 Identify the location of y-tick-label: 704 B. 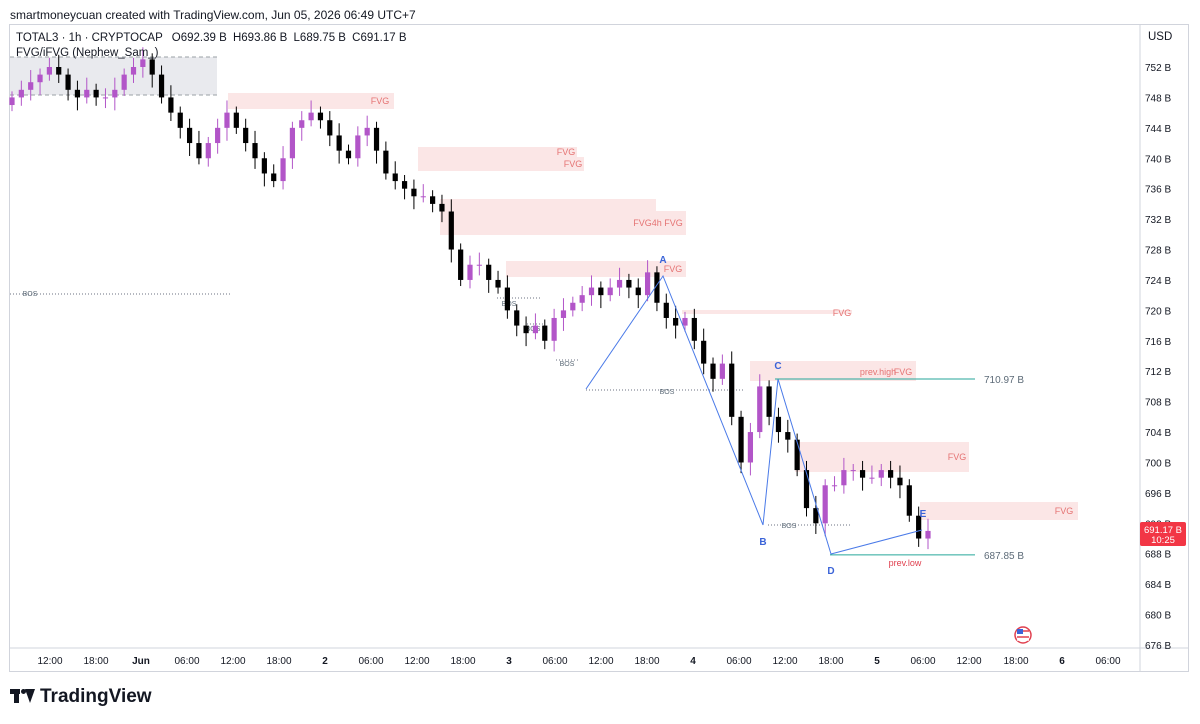
(1158, 433).